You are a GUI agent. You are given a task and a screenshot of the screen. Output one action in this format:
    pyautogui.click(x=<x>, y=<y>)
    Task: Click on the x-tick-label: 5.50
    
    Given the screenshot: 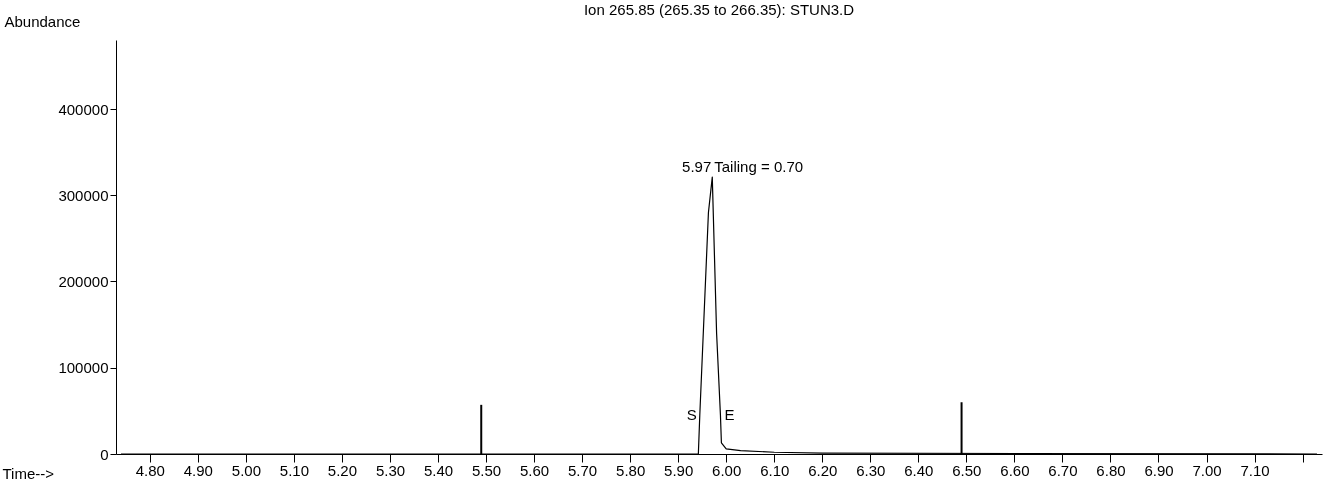 What is the action you would take?
    pyautogui.click(x=486, y=470)
    